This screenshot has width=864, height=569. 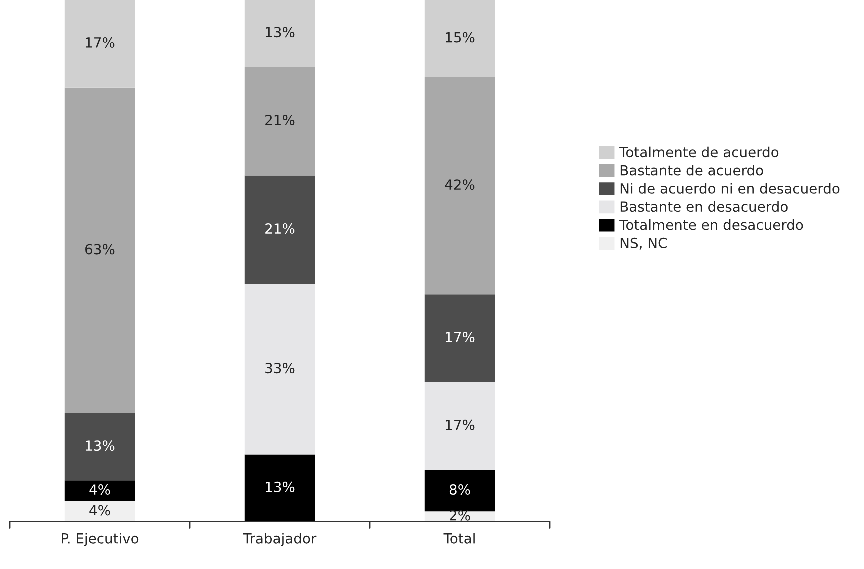 I want to click on data-label: 33%, so click(x=280, y=368).